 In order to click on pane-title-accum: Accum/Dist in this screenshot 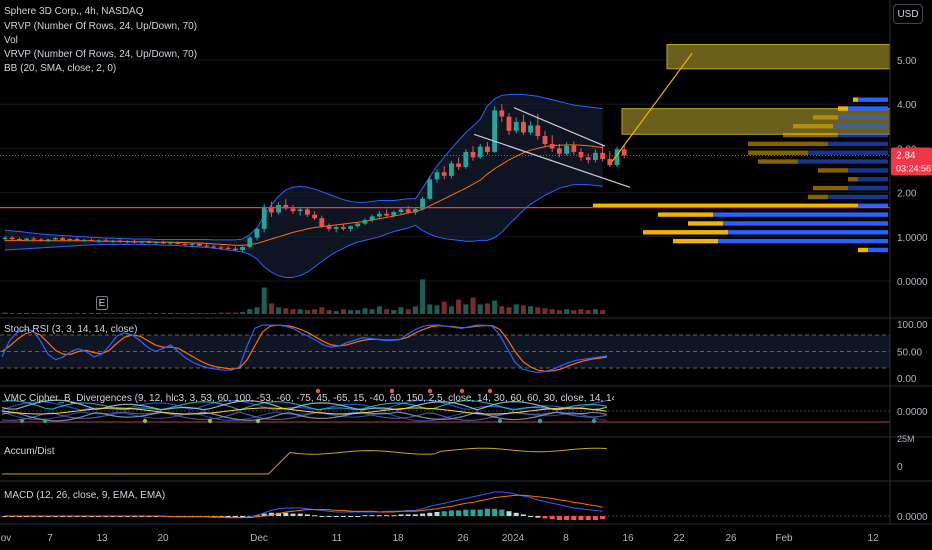, I will do `click(29, 451)`.